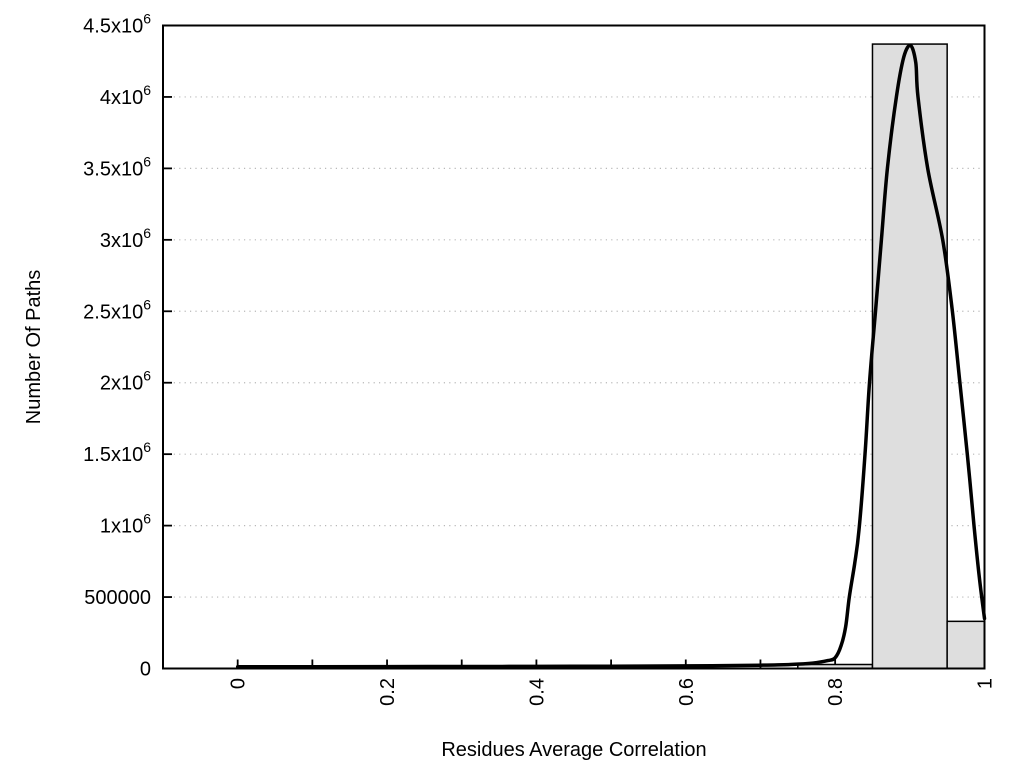 The height and width of the screenshot is (768, 1024). Describe the element at coordinates (537, 692) in the screenshot. I see `x-tick-label: 0.4` at that location.